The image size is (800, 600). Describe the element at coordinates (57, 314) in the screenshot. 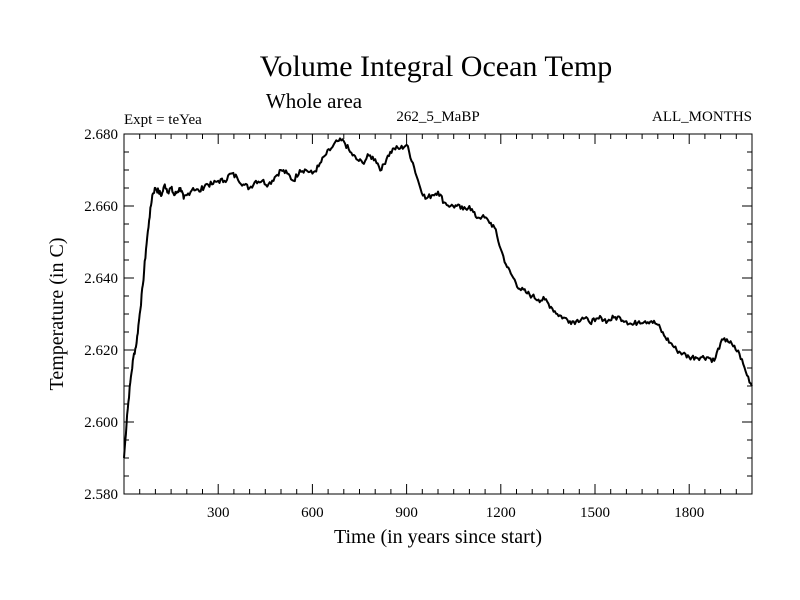

I see `y-axis-label: Temperature (in C)` at that location.